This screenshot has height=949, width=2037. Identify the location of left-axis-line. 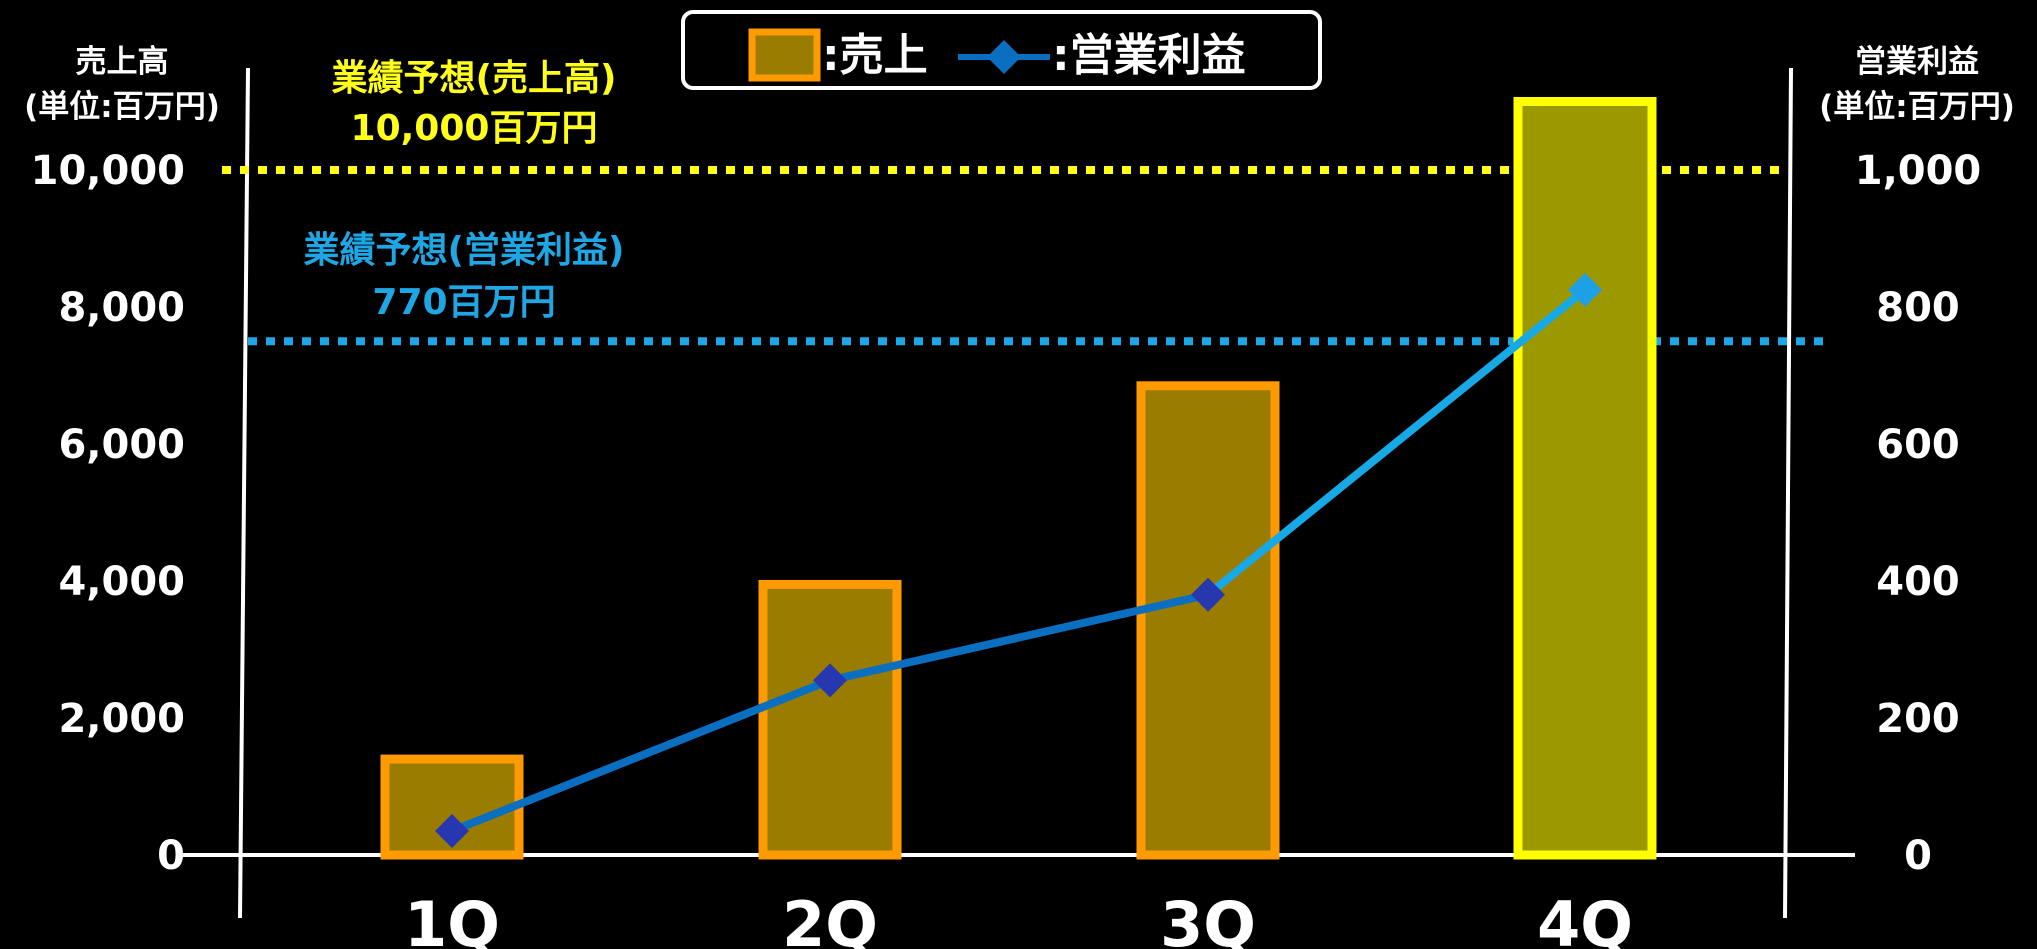
(244, 493).